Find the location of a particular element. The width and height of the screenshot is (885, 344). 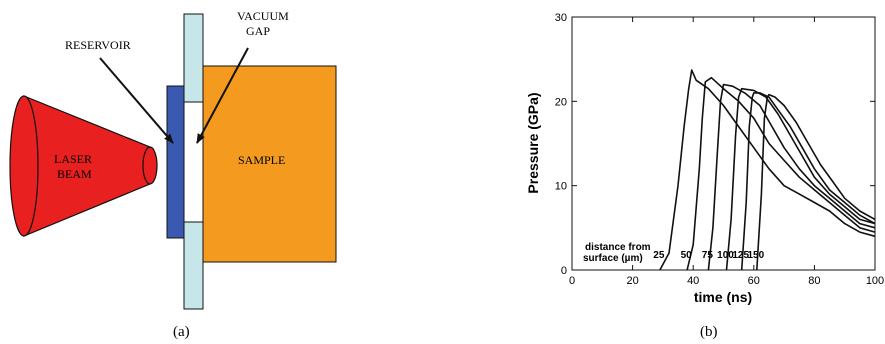

reservoir-arrow is located at coordinates (136, 100).